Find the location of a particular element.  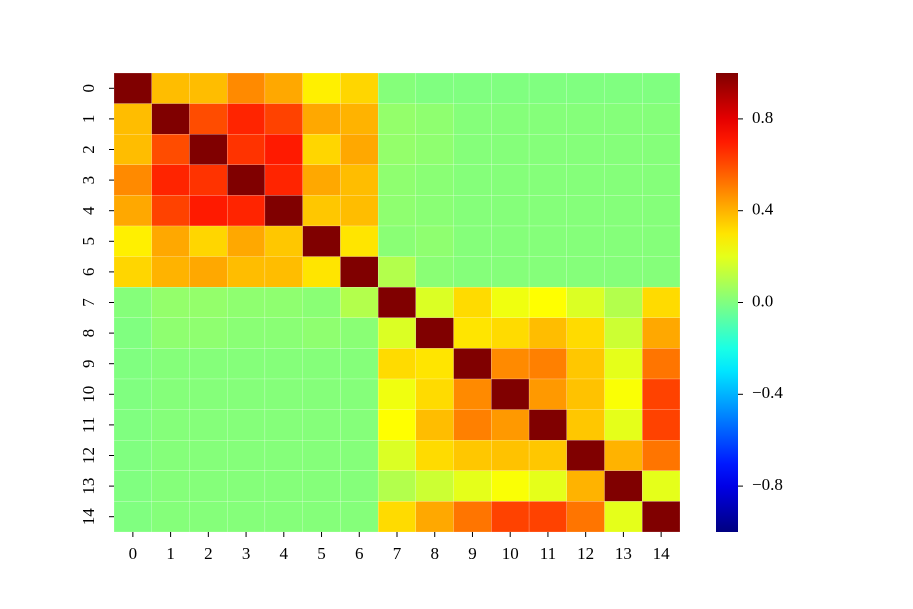

y-tick-label: 1 is located at coordinates (88, 119).